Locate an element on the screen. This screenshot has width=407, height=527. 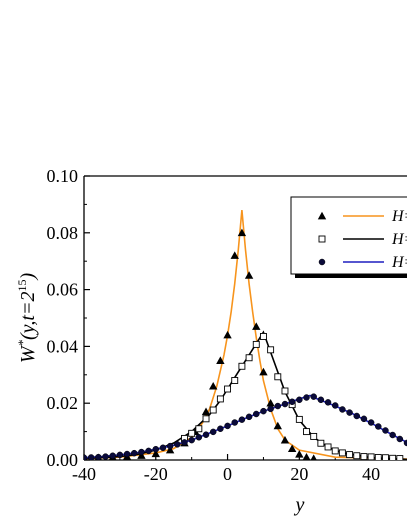
y-title-close: ) is located at coordinates (28, 277).